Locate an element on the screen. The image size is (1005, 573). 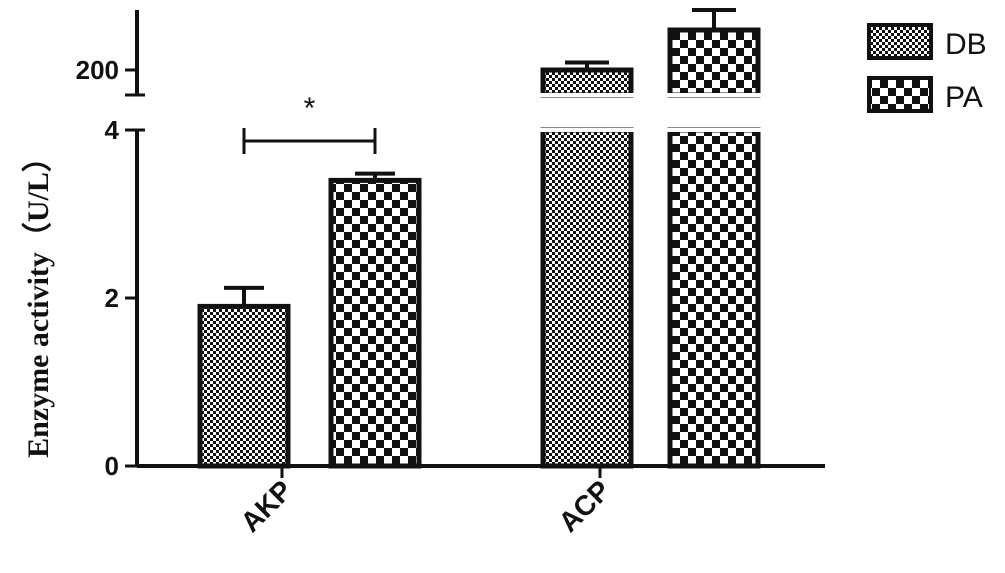
y-tick-label: 4 is located at coordinates (112, 130).